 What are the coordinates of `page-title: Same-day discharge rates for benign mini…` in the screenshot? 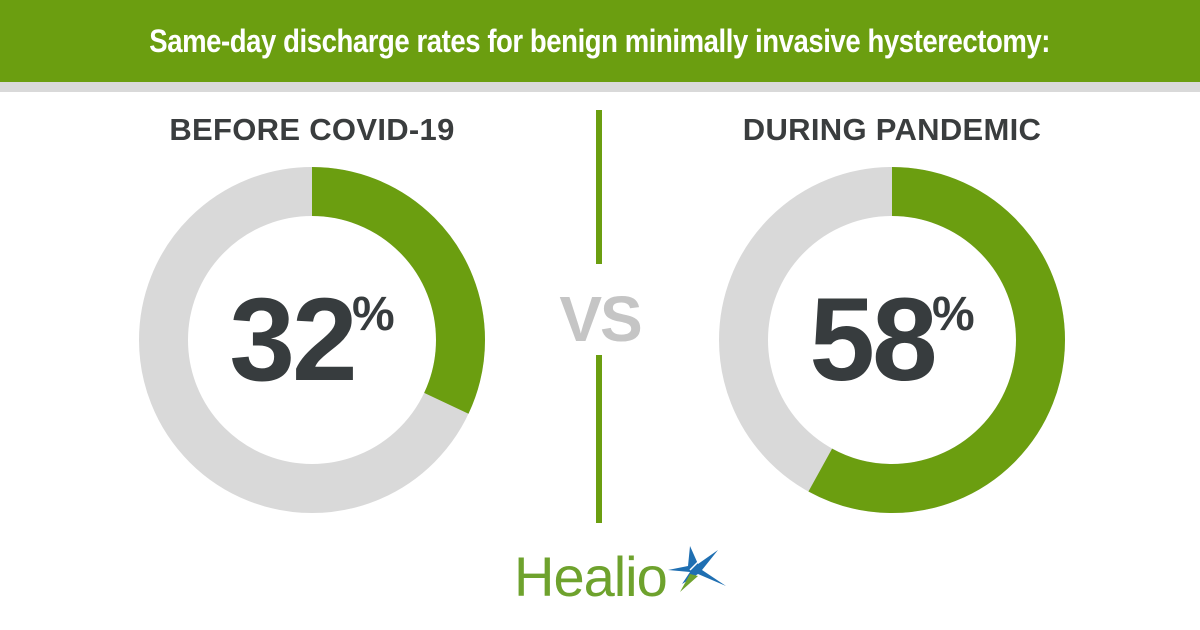 It's located at (600, 40).